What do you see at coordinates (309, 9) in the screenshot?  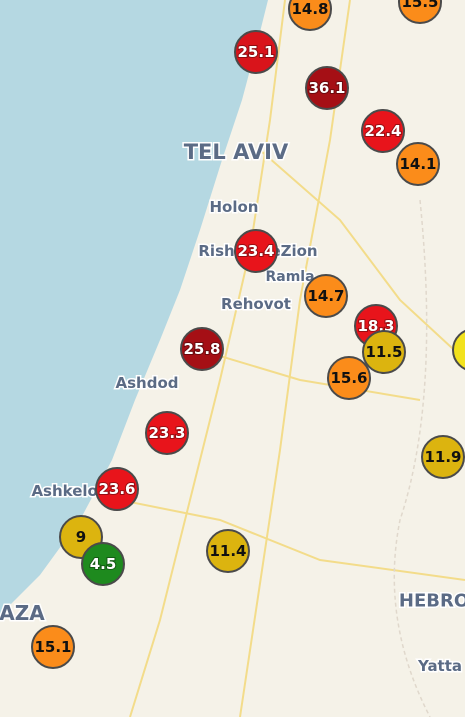 I see `marker-value: 14.8` at bounding box center [309, 9].